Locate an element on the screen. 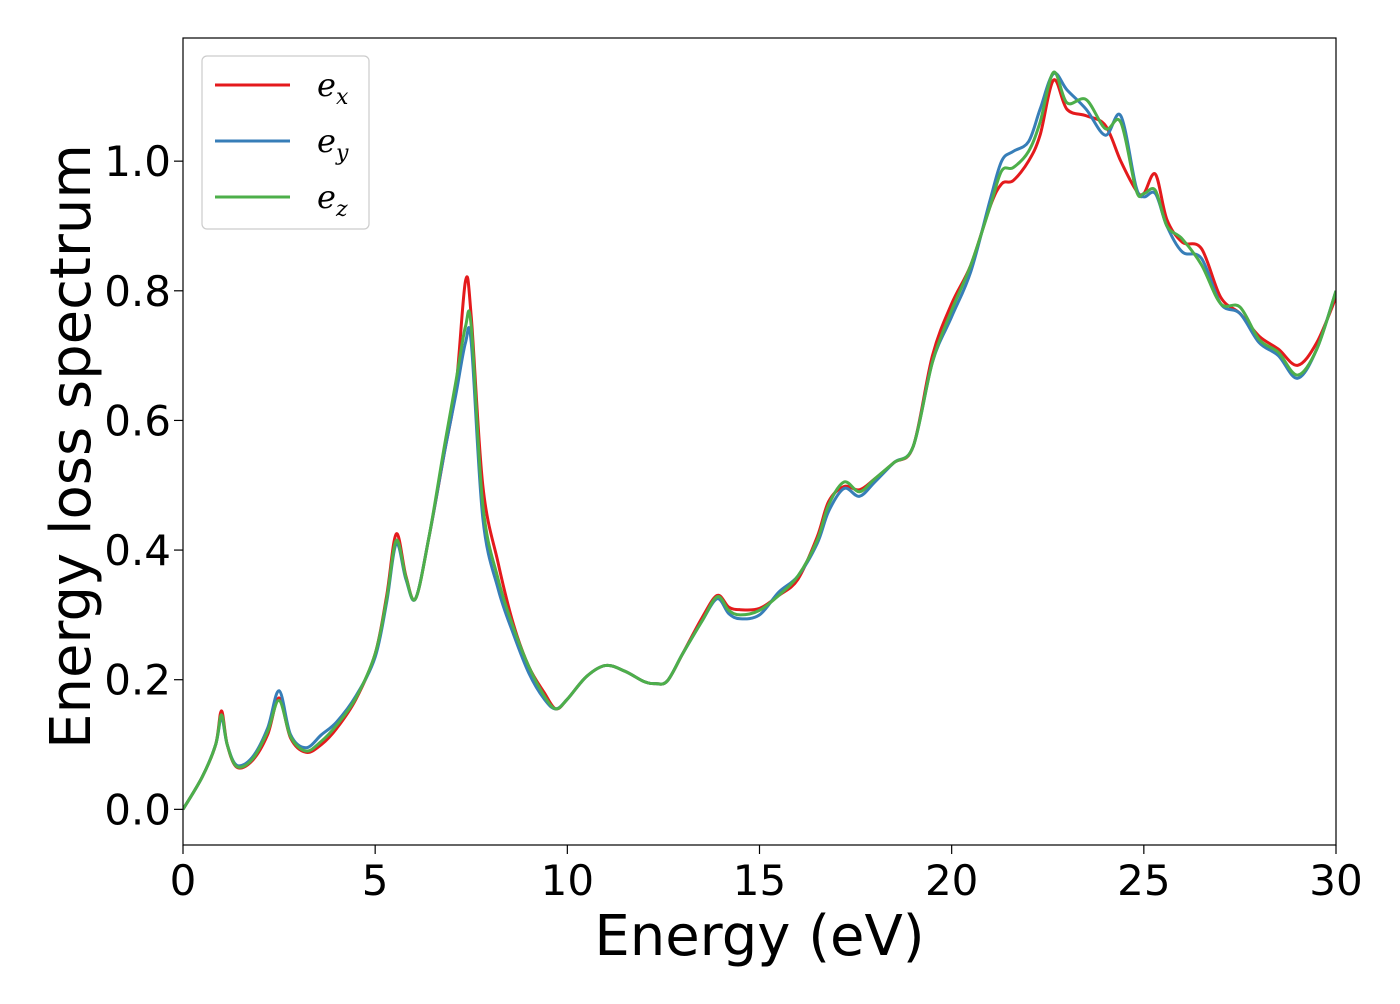 The width and height of the screenshot is (1400, 1004). x-axis-title: Energy (eV) is located at coordinates (759, 936).